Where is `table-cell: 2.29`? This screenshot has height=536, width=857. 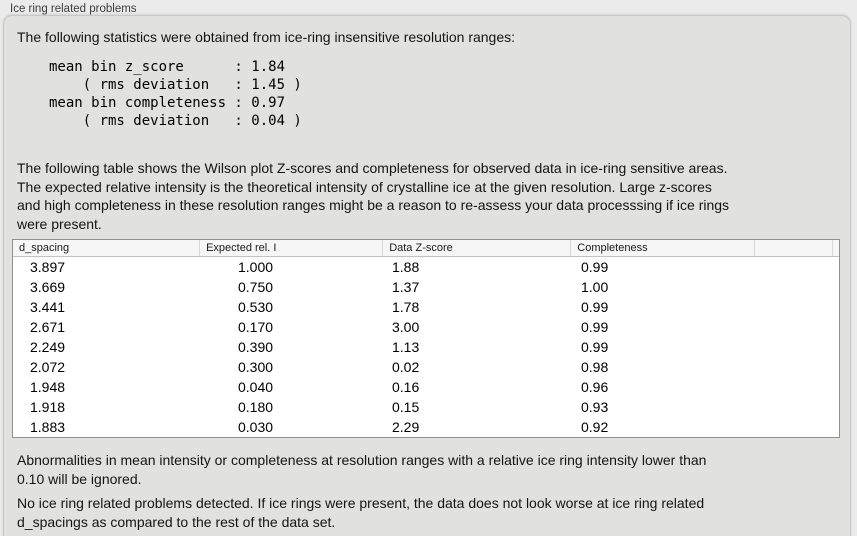
table-cell: 2.29 is located at coordinates (406, 427).